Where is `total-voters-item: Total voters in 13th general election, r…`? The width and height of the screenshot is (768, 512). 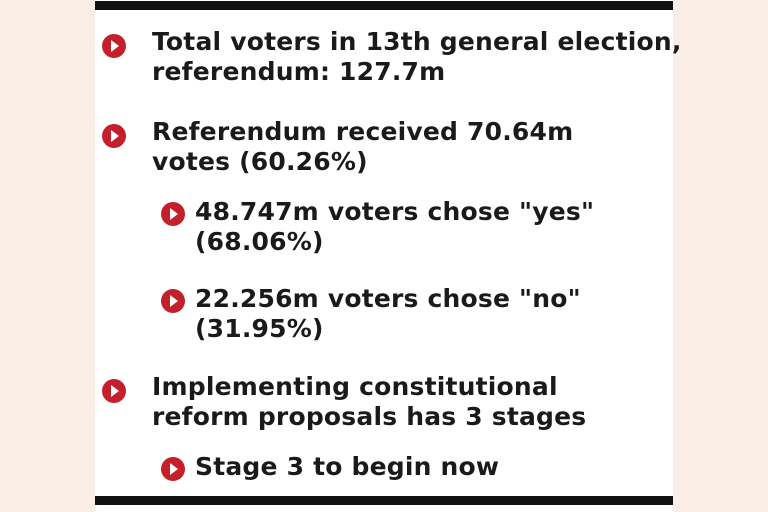 total-voters-item: Total voters in 13th general election, r… is located at coordinates (417, 57).